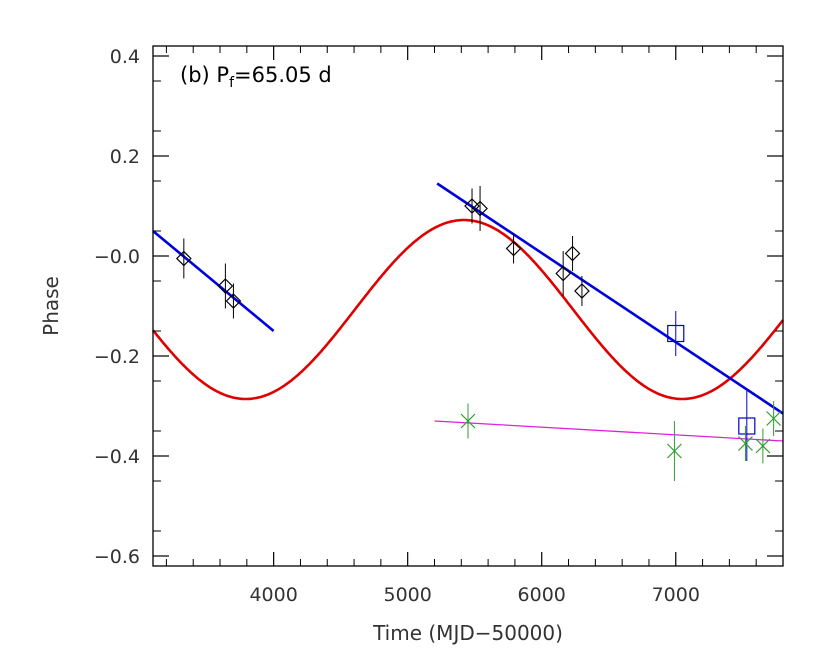  What do you see at coordinates (117, 257) in the screenshot?
I see `y-tick-label: −0.0` at bounding box center [117, 257].